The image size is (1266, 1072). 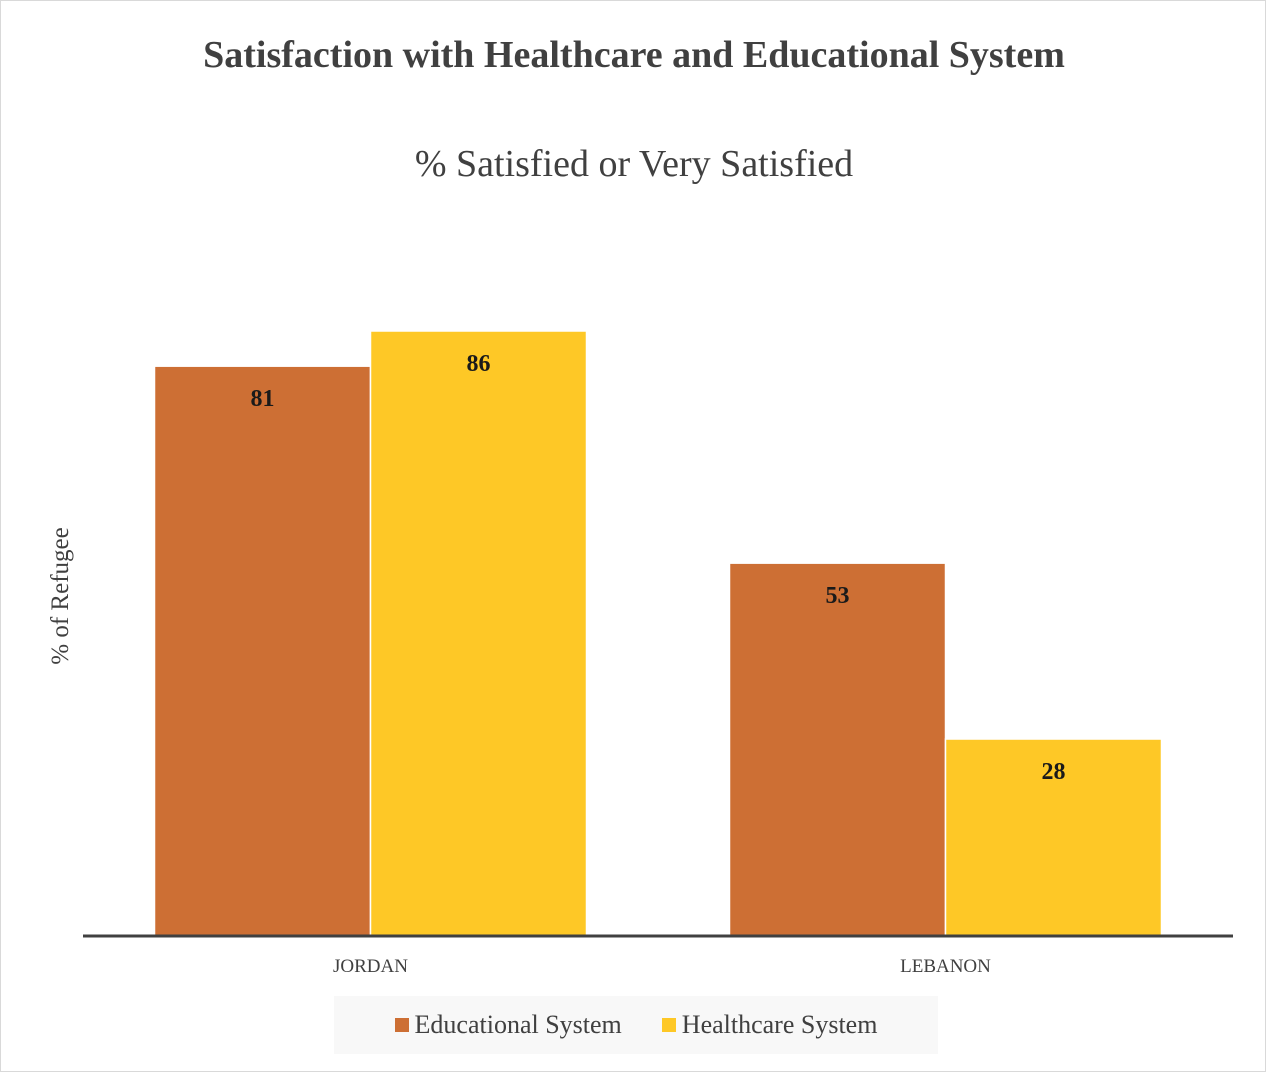 What do you see at coordinates (779, 1024) in the screenshot?
I see `legend-label-healthcare-system: Healthcare System` at bounding box center [779, 1024].